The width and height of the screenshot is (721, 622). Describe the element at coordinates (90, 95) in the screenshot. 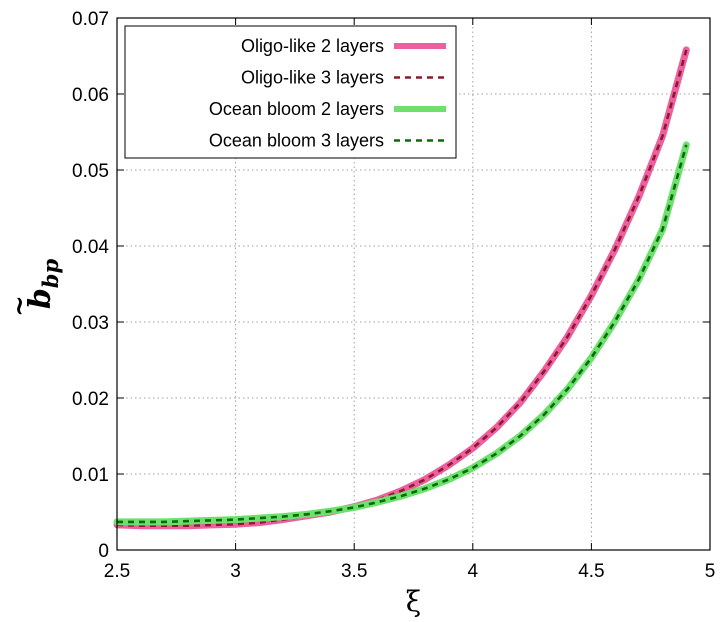

I see `y-tick-label: 0.06` at that location.